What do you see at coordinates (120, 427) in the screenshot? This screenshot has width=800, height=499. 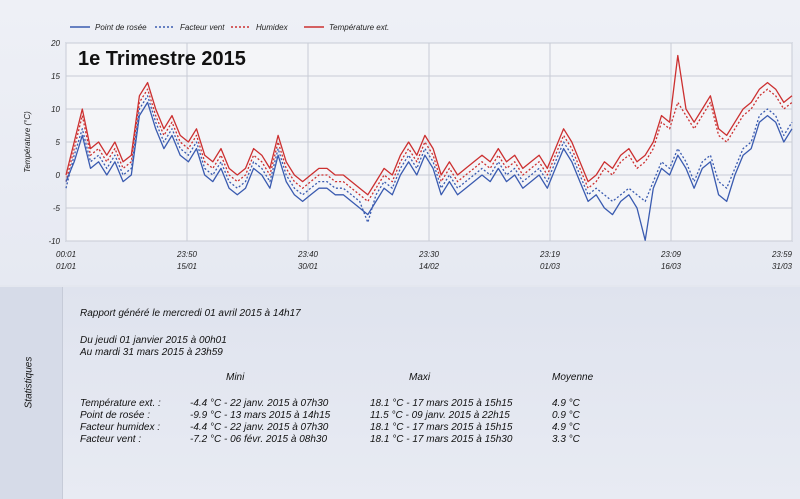 I see `stats-row-label: Facteur humidex :` at bounding box center [120, 427].